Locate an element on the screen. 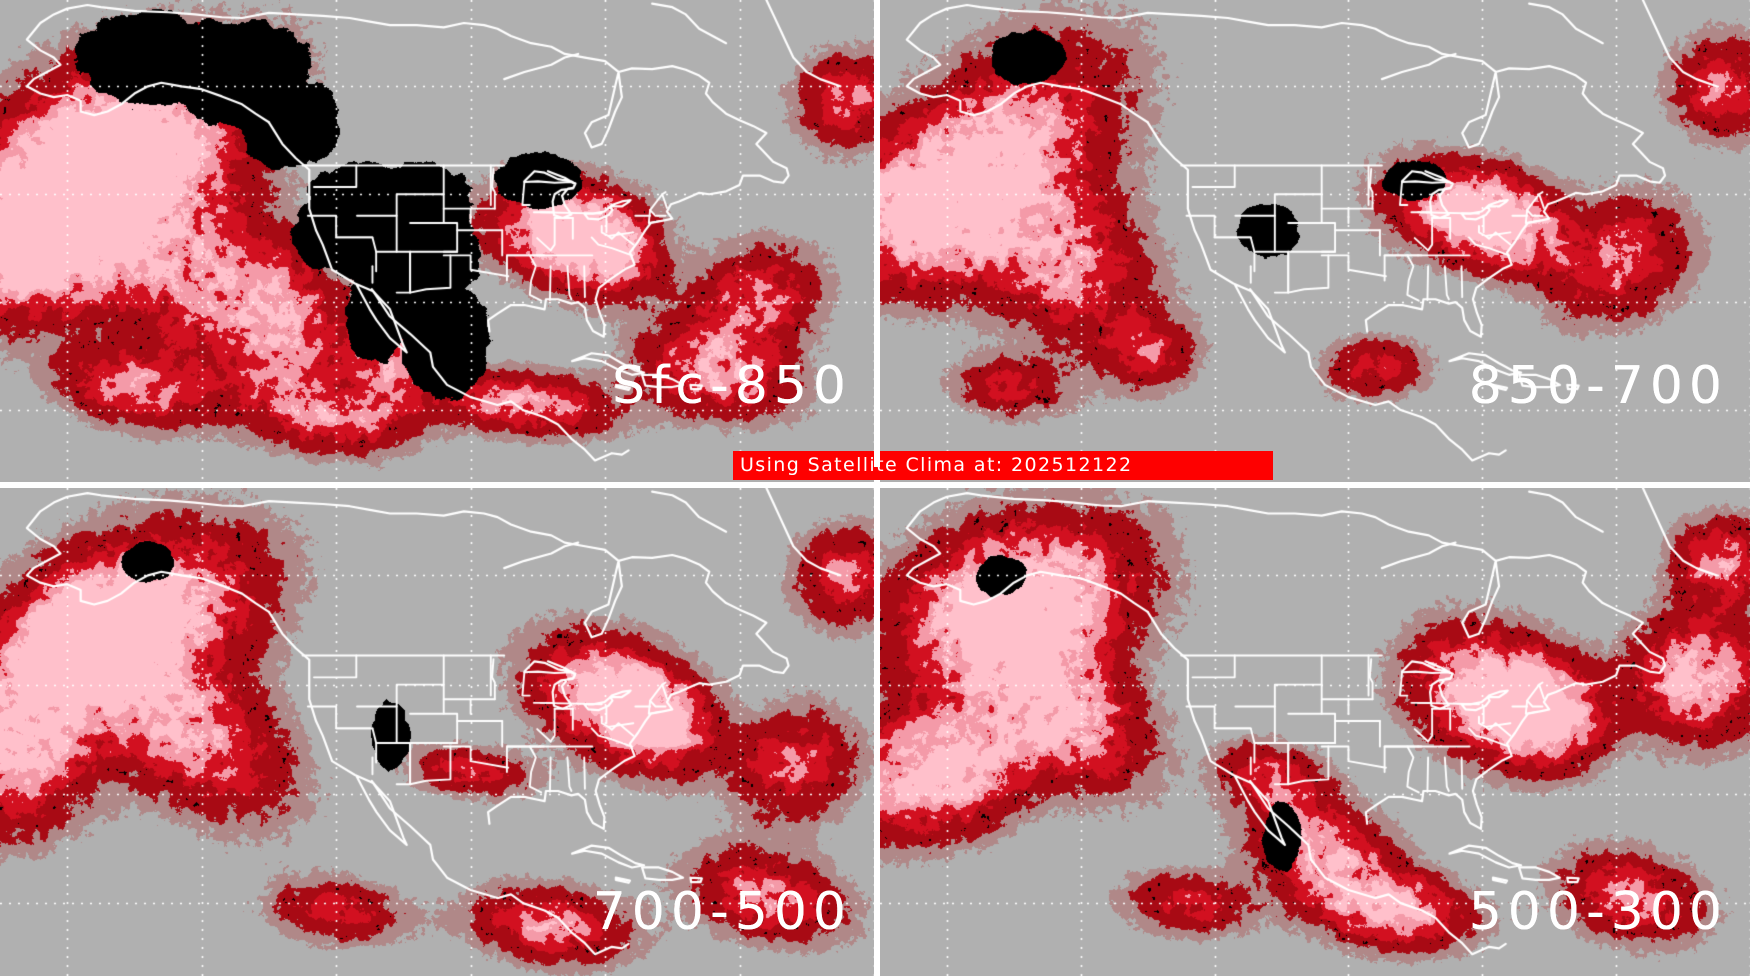  vertical-panel-divider is located at coordinates (877, 488).